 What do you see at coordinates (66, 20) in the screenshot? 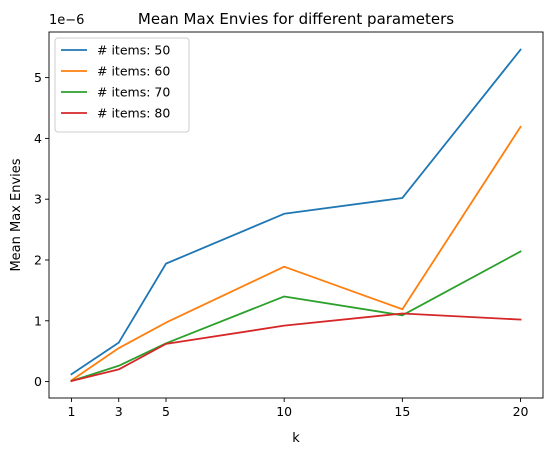
I see `y-offset-text: 1e−6` at bounding box center [66, 20].